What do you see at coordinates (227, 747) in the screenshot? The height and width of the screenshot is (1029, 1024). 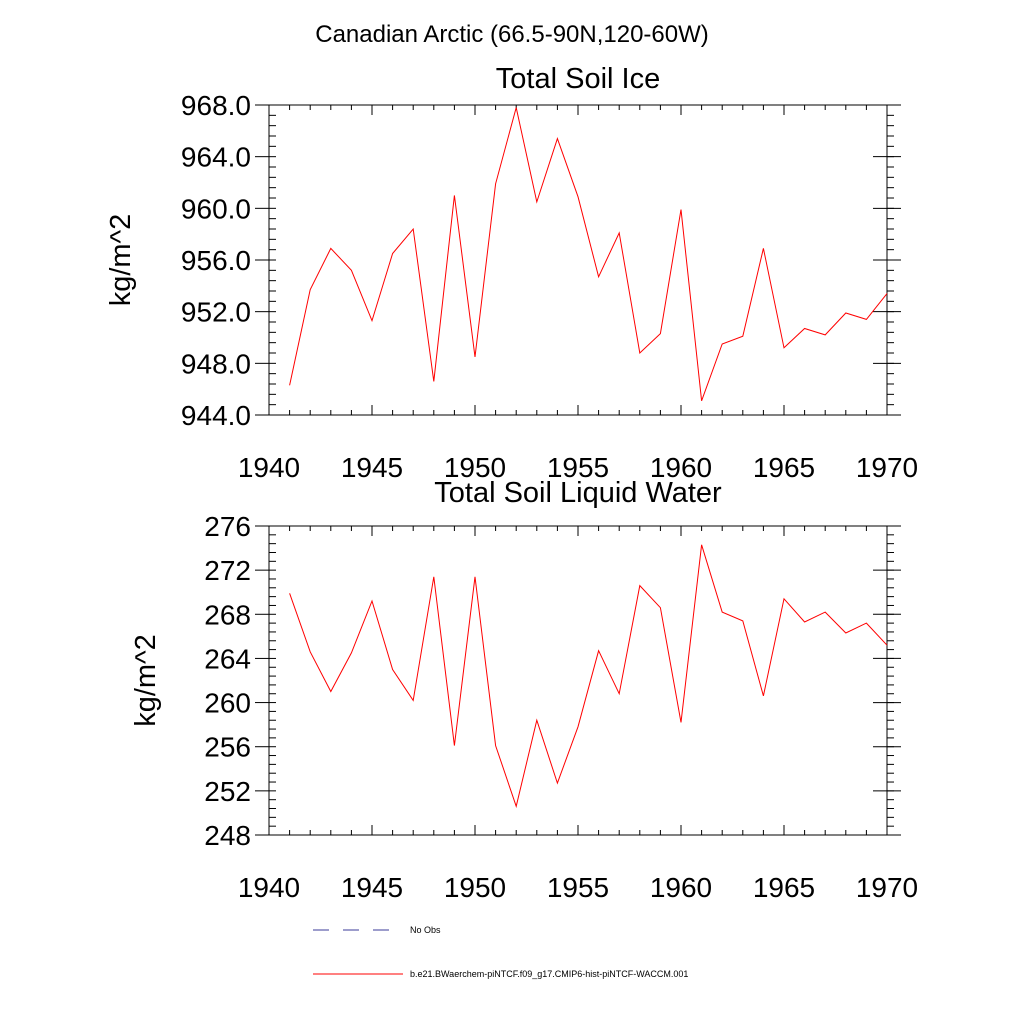 I see `y-tick-label: 256` at bounding box center [227, 747].